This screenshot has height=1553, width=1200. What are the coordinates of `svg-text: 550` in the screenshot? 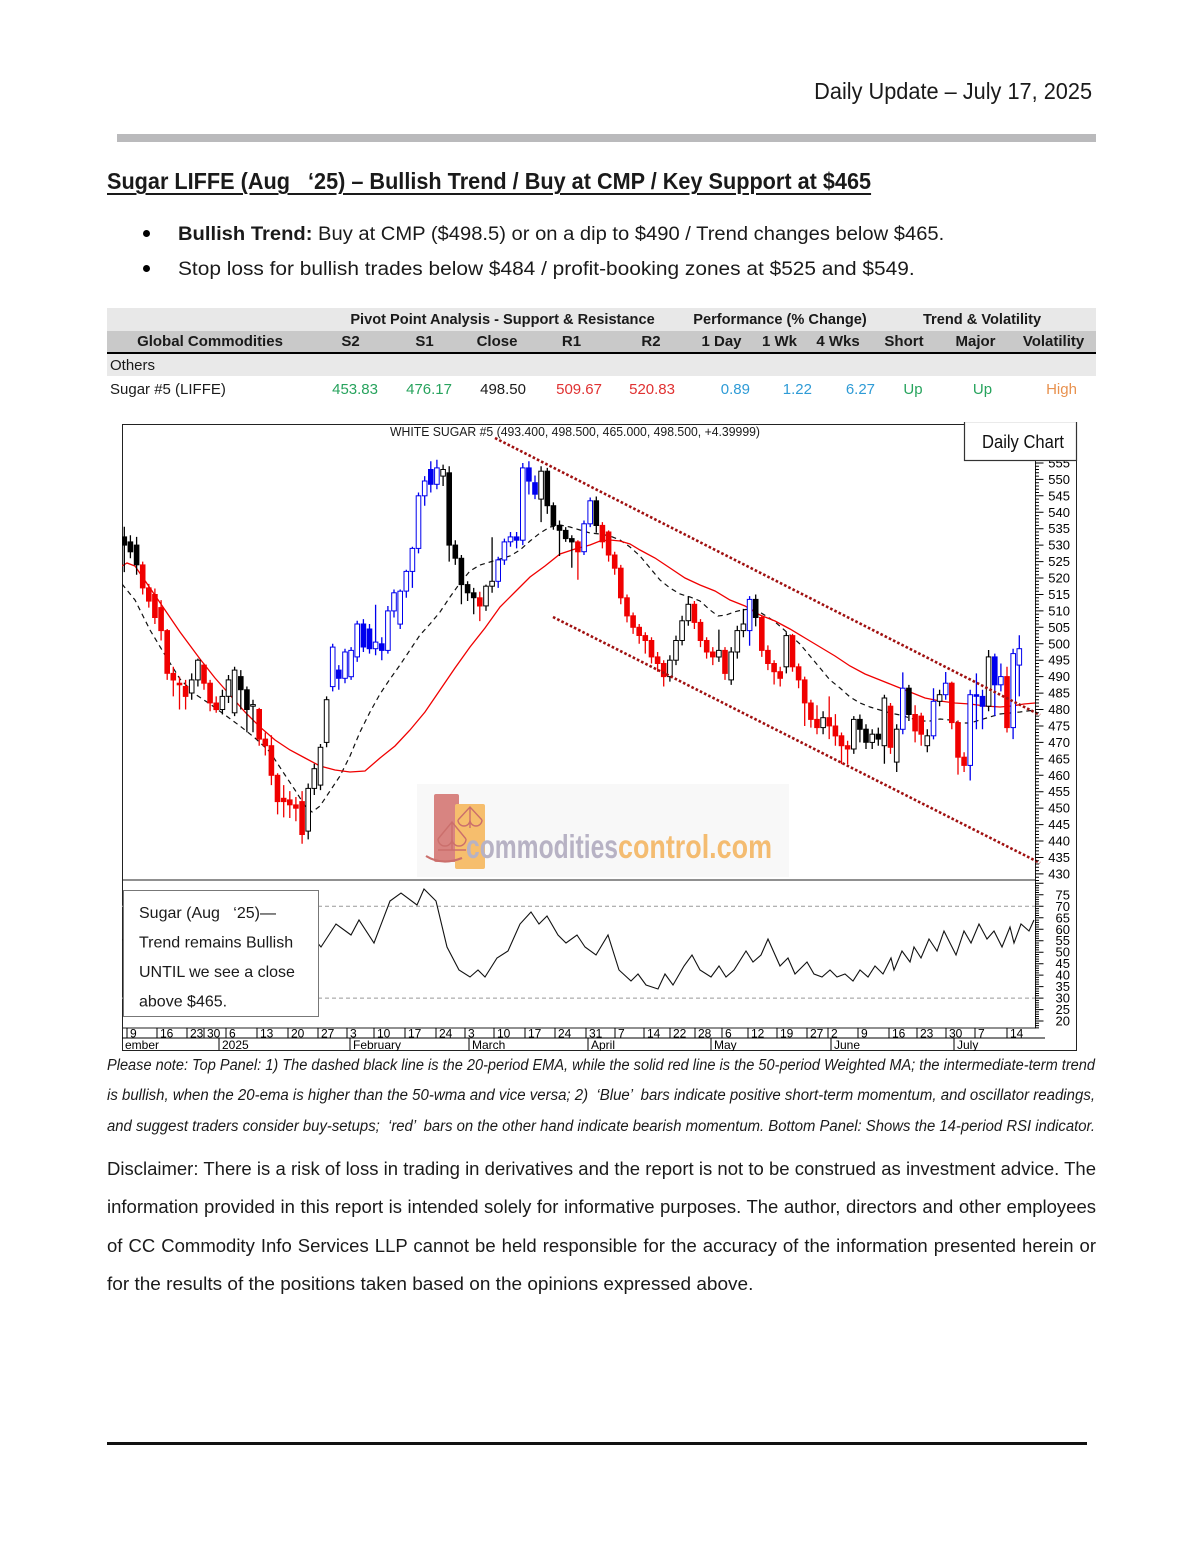 It's located at (1059, 479).